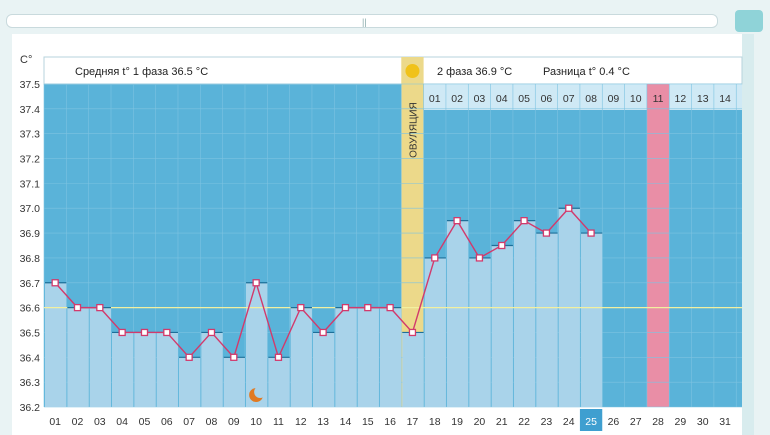  What do you see at coordinates (569, 99) in the screenshot?
I see `luteal-day-07: 07` at bounding box center [569, 99].